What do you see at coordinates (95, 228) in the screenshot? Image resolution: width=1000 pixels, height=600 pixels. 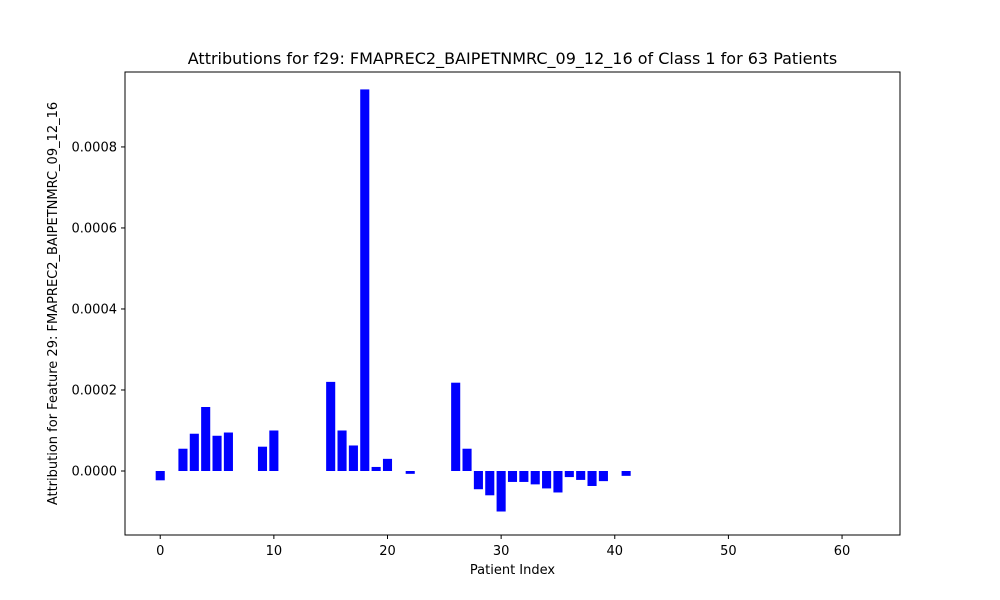 I see `y-tick-label: 0.0006` at bounding box center [95, 228].